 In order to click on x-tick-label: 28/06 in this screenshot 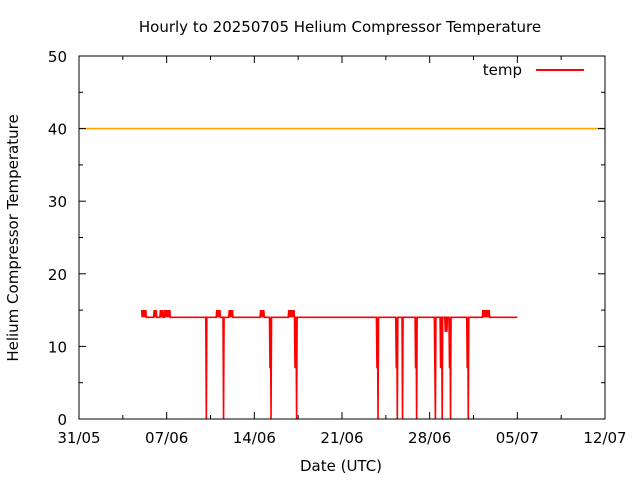, I will do `click(429, 438)`.